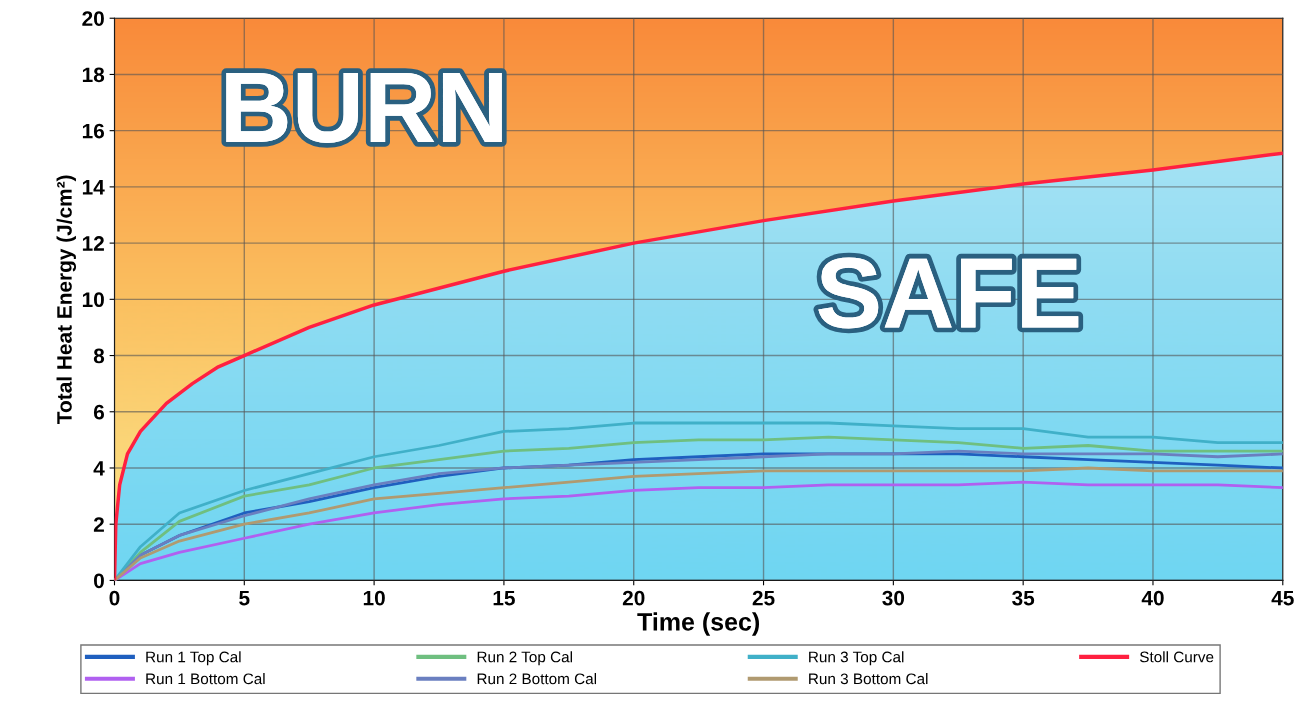 The height and width of the screenshot is (701, 1301). I want to click on x-tick-label: 5, so click(244, 598).